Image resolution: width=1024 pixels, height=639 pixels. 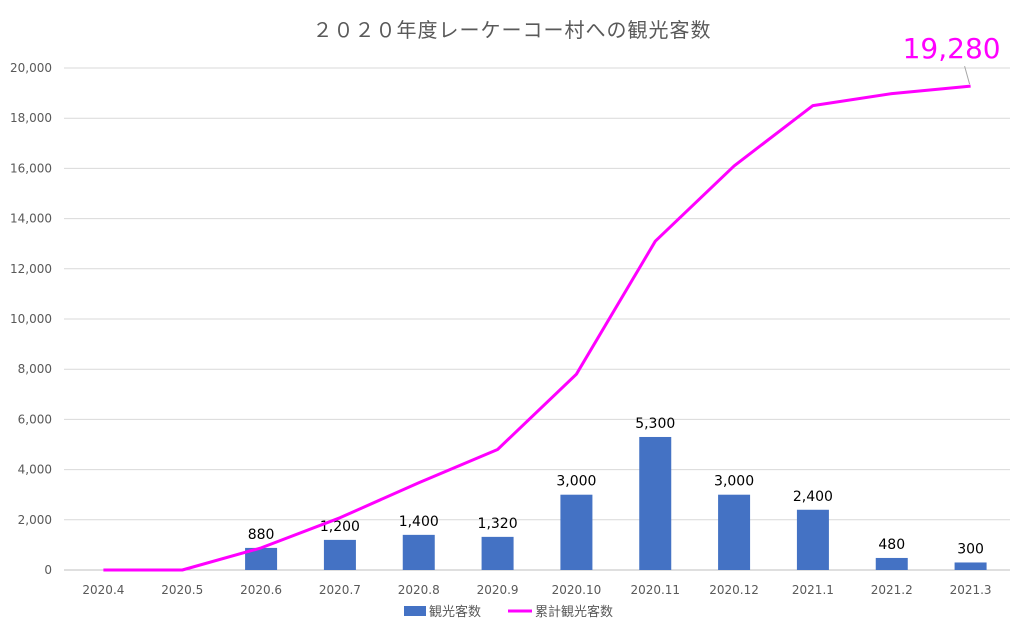 I want to click on y-tick-label: 0, so click(x=48, y=570).